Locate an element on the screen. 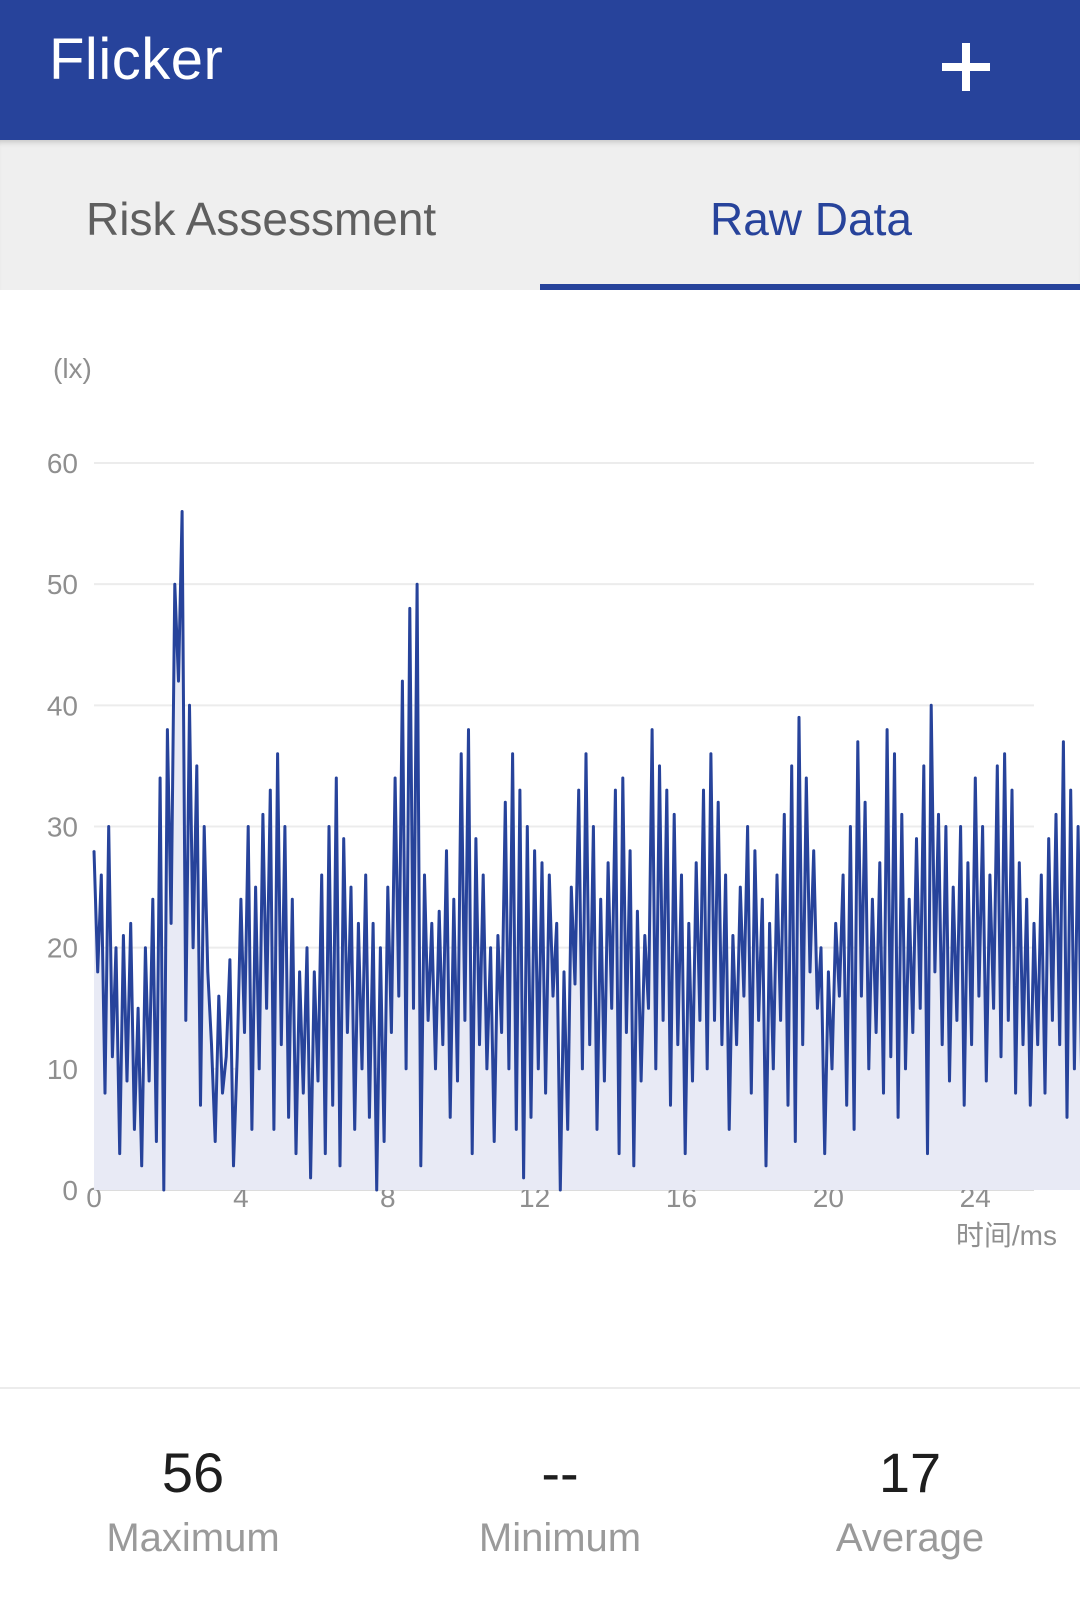 This screenshot has height=1600, width=1080. stat-minimum: -- Minimum is located at coordinates (560, 1501).